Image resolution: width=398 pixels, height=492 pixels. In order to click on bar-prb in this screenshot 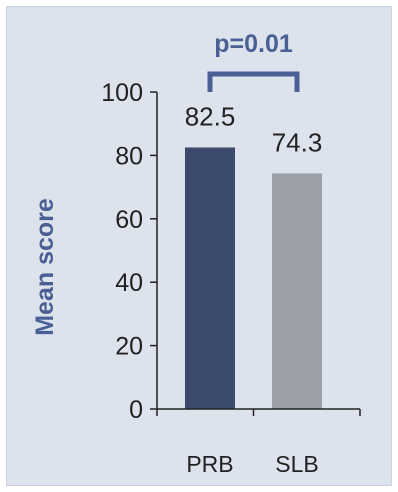, I will do `click(210, 278)`.